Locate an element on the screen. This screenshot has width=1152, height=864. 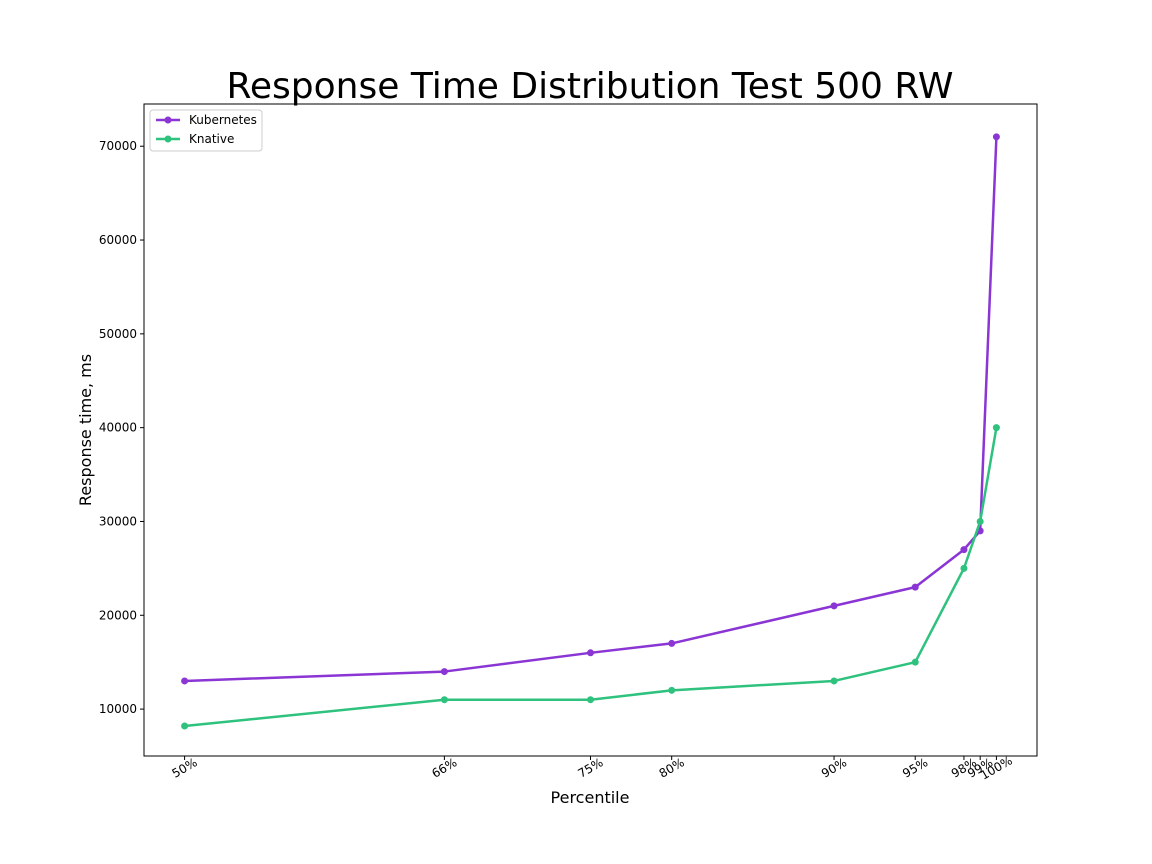
legend-label-kubernetes: Kubernetes is located at coordinates (223, 120).